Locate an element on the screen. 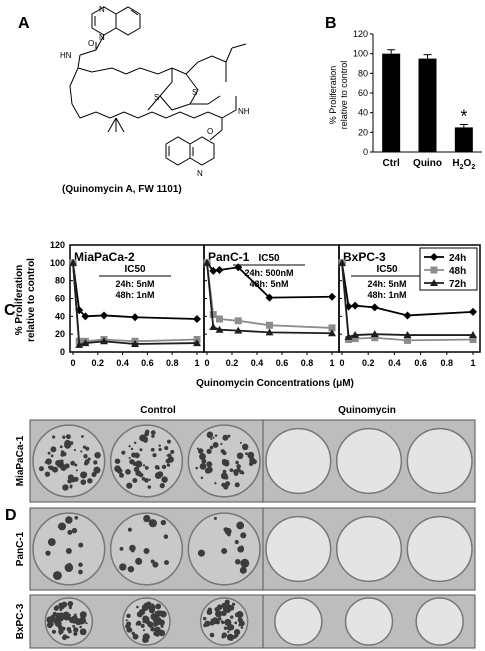 This screenshot has height=651, width=485. ic50-title: IC50 is located at coordinates (135, 269).